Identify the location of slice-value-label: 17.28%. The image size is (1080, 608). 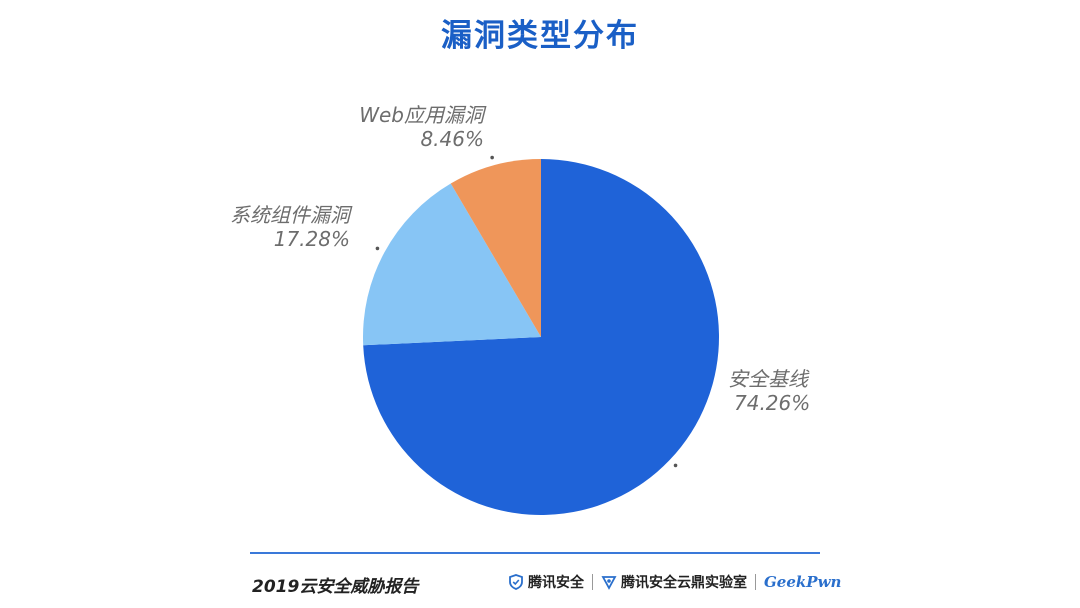
(312, 239).